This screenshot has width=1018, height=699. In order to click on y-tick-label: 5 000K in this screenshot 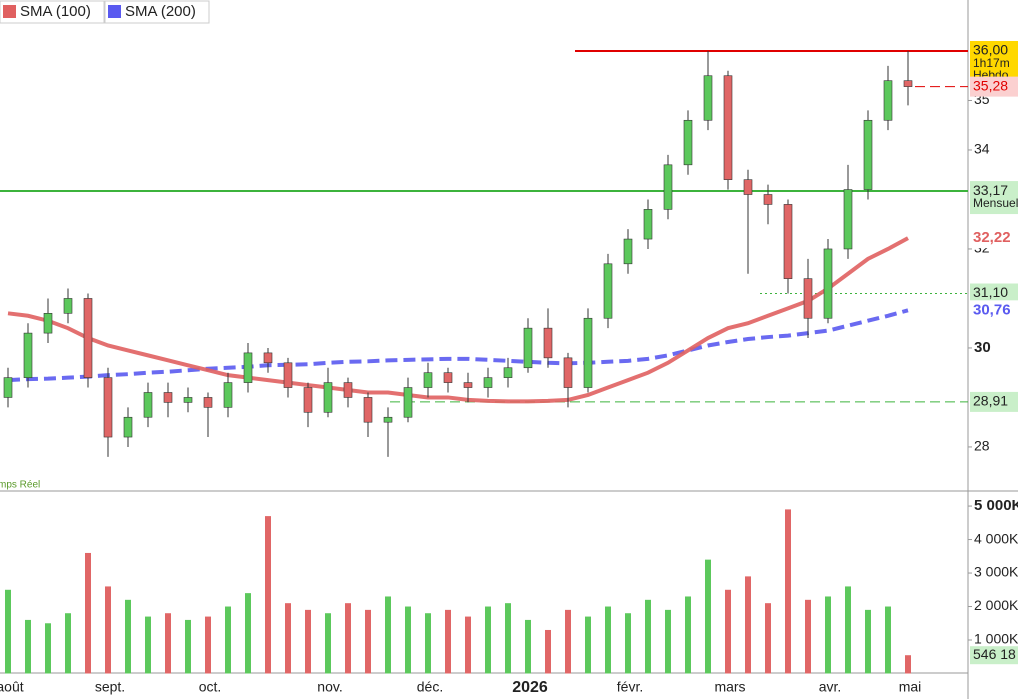, I will do `click(996, 505)`.